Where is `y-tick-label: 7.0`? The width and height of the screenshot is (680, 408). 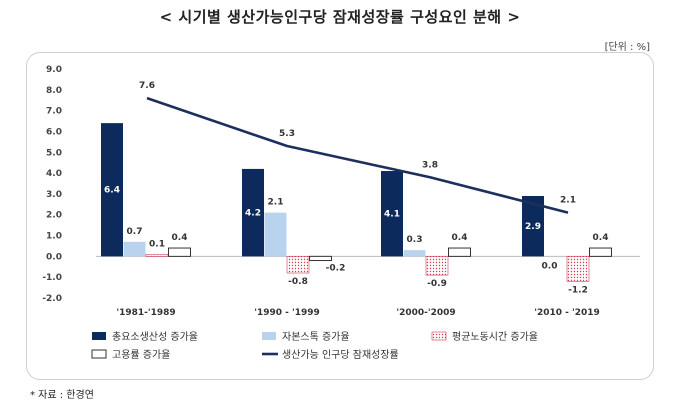
y-tick-label: 7.0 is located at coordinates (54, 112).